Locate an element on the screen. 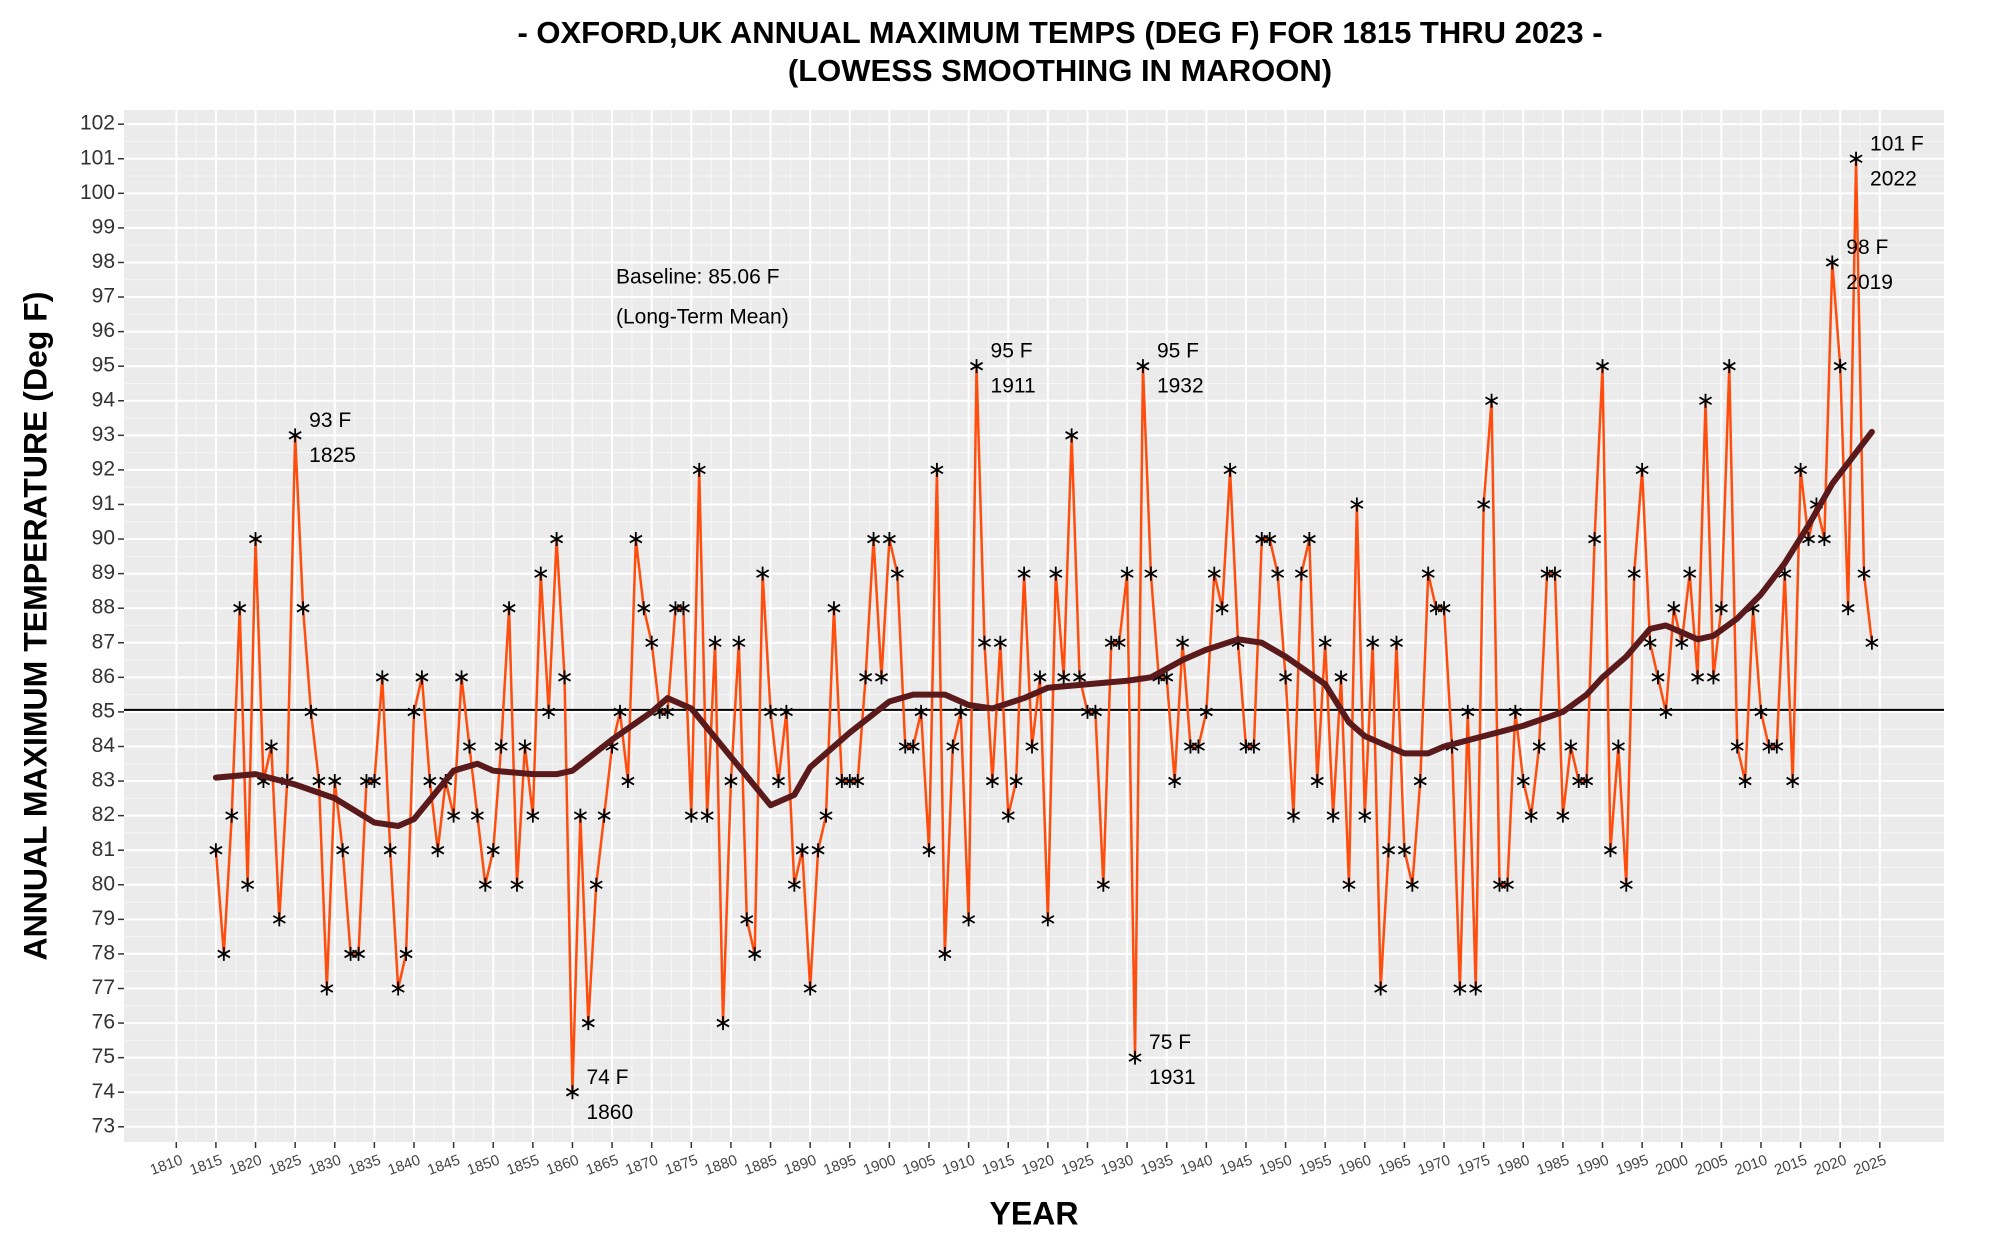  y-tick-label: 87 is located at coordinates (103, 641).